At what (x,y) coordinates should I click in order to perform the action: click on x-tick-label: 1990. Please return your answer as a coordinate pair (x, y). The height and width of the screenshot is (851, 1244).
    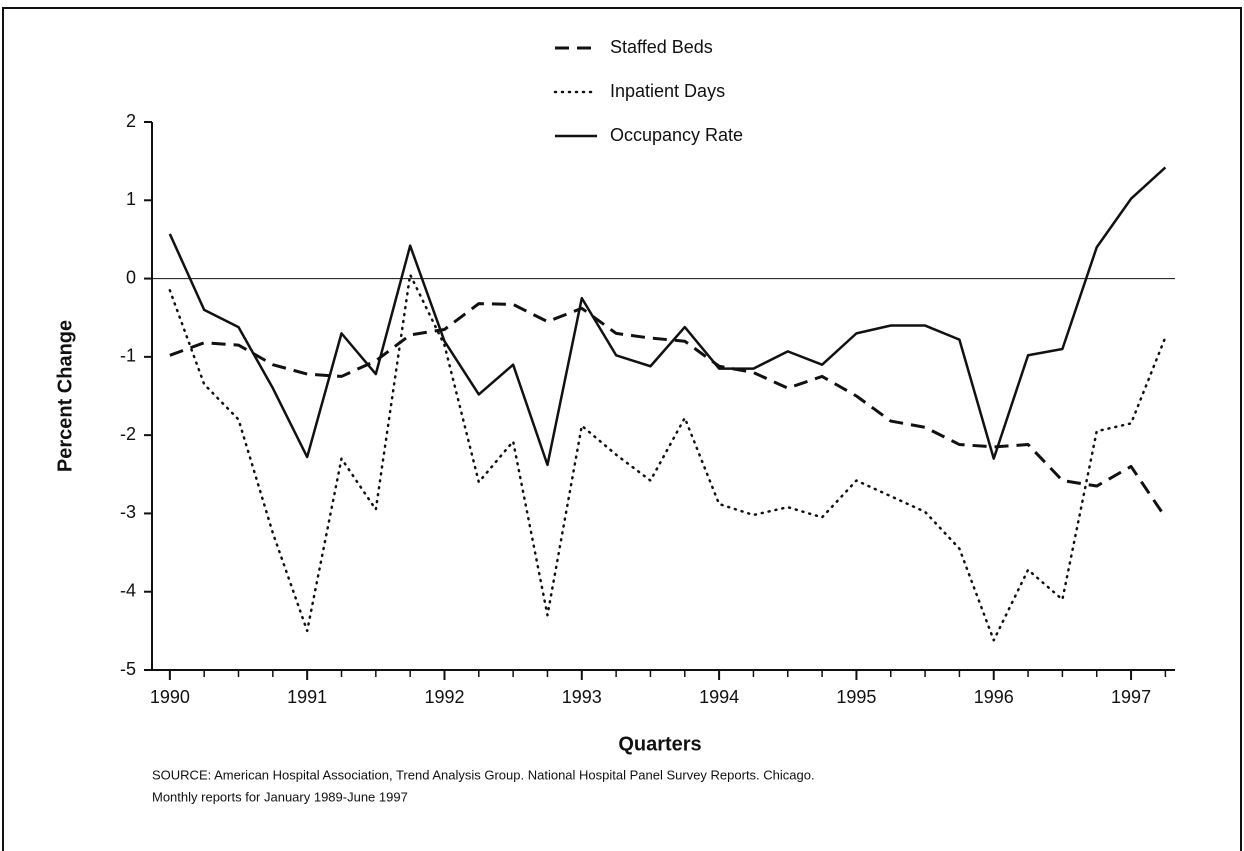
    Looking at the image, I should click on (170, 697).